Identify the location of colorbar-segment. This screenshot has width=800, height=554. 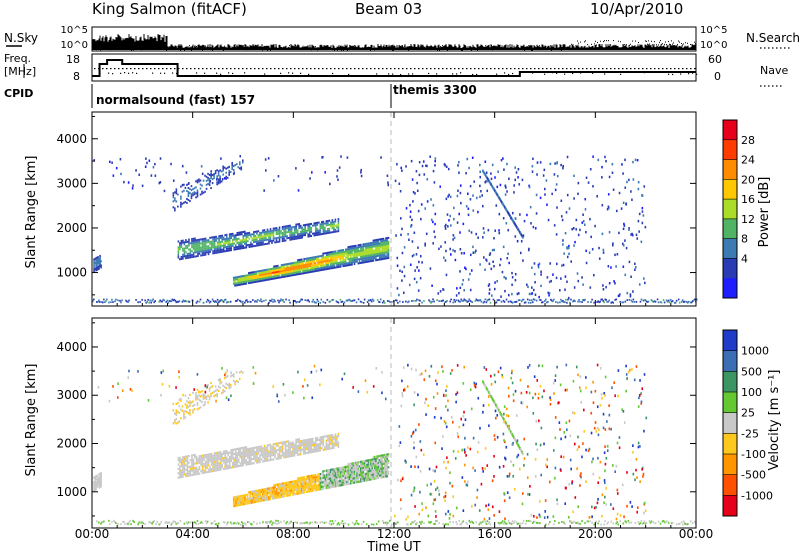
(730, 229).